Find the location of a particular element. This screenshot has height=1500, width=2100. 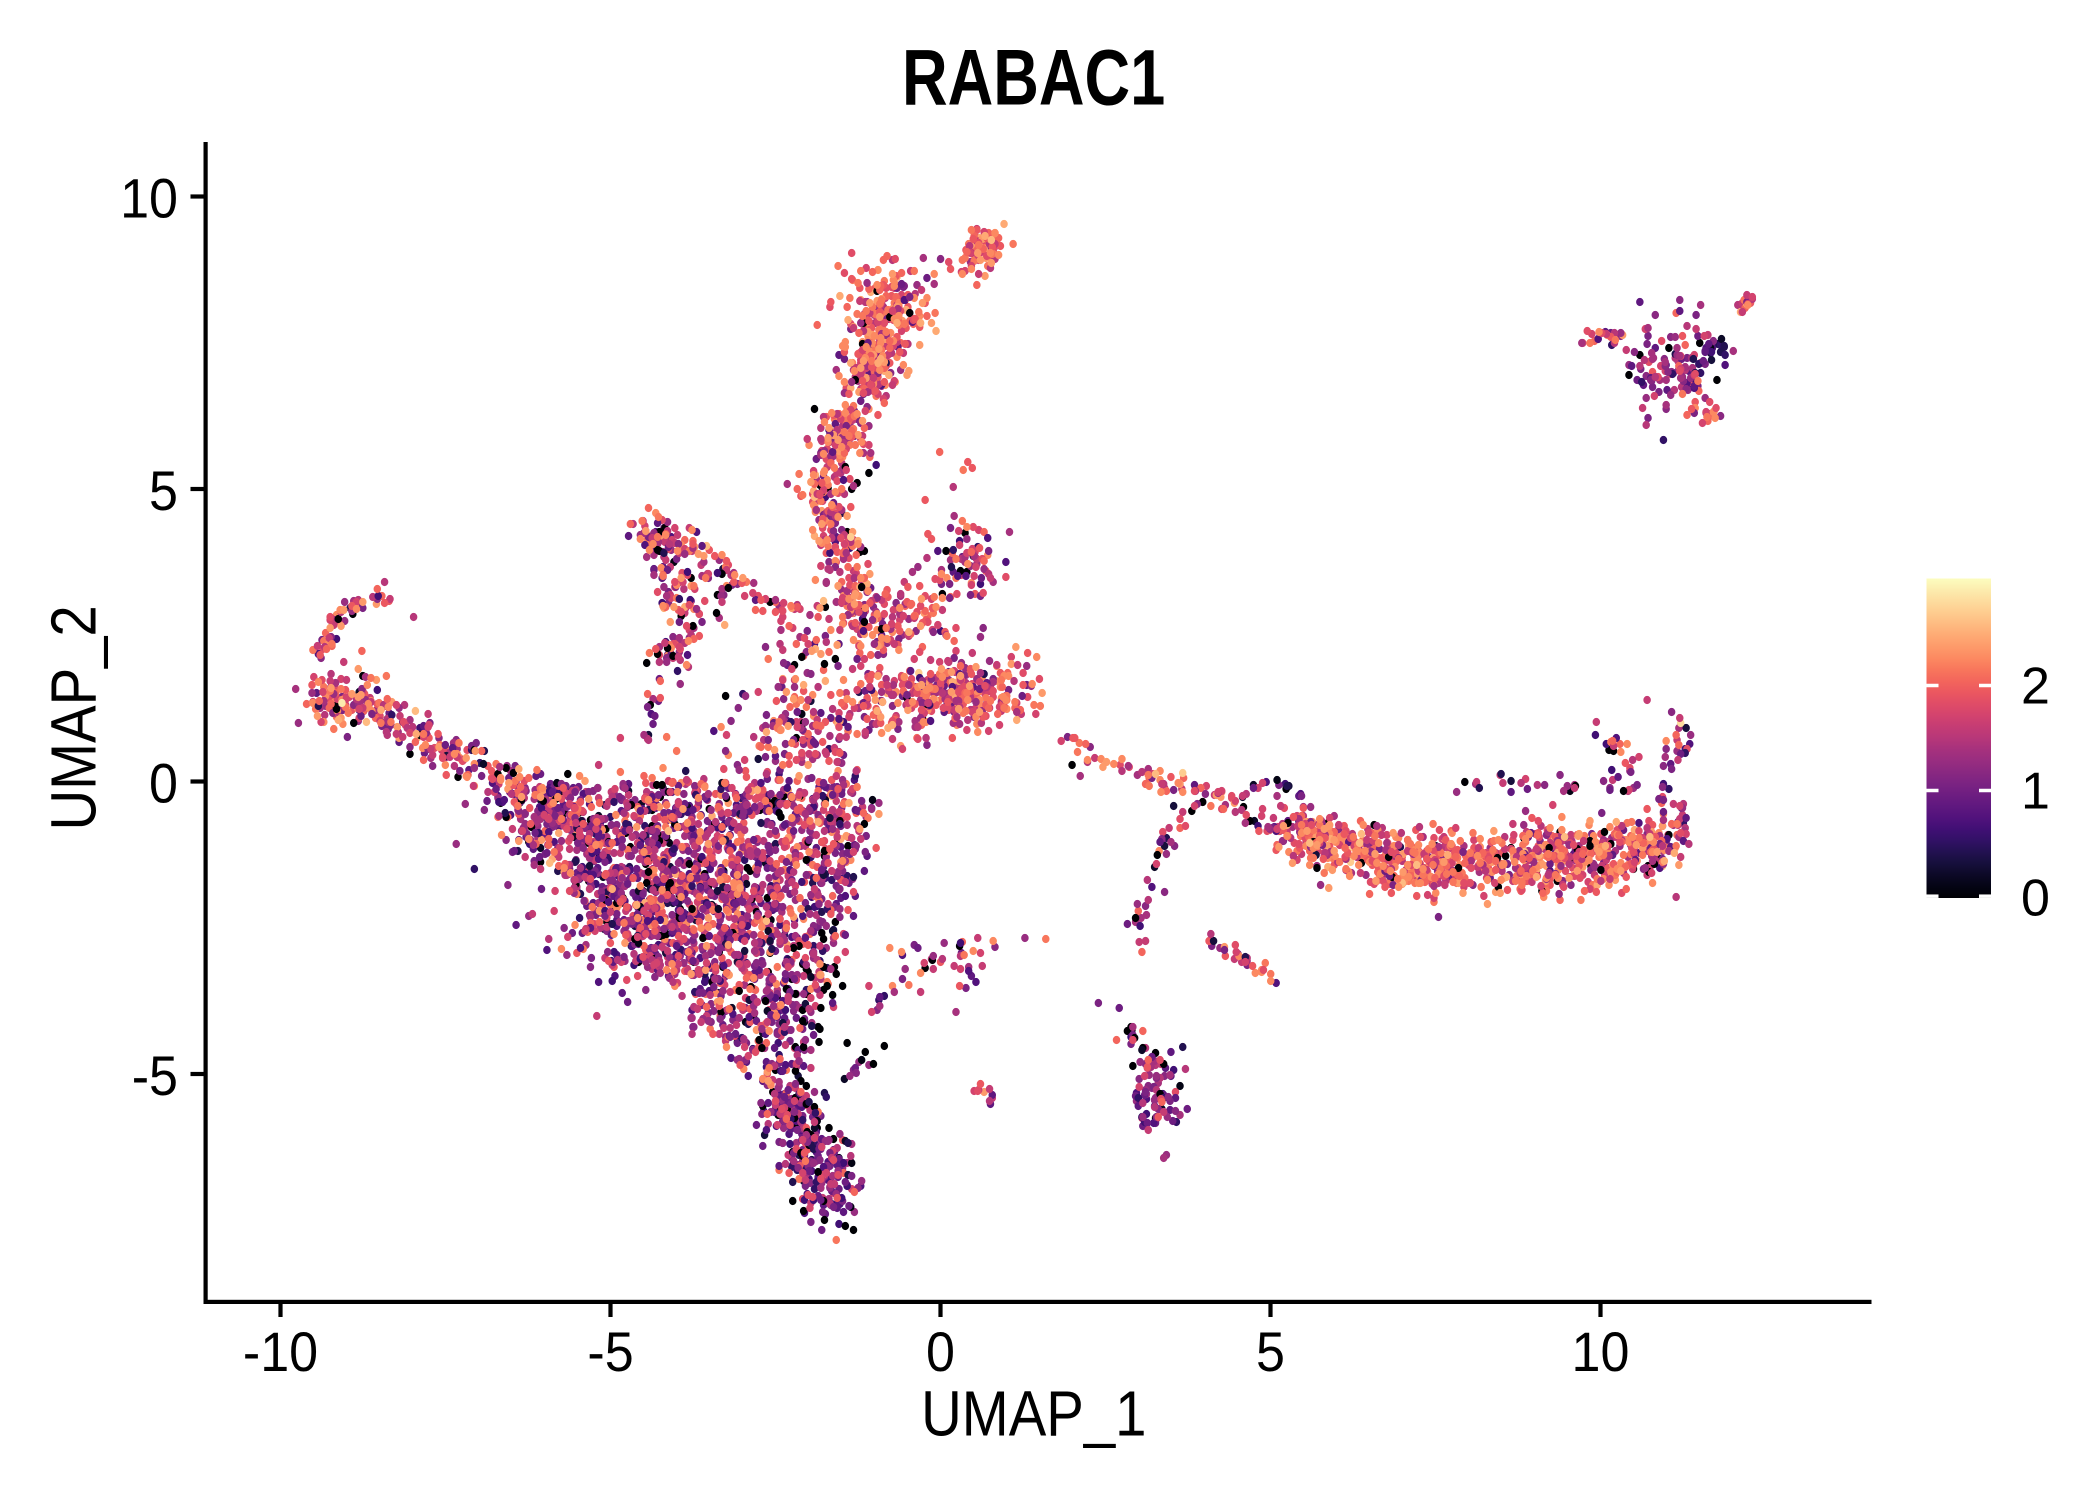

svg-text: UMAP_1 is located at coordinates (1033, 1413).